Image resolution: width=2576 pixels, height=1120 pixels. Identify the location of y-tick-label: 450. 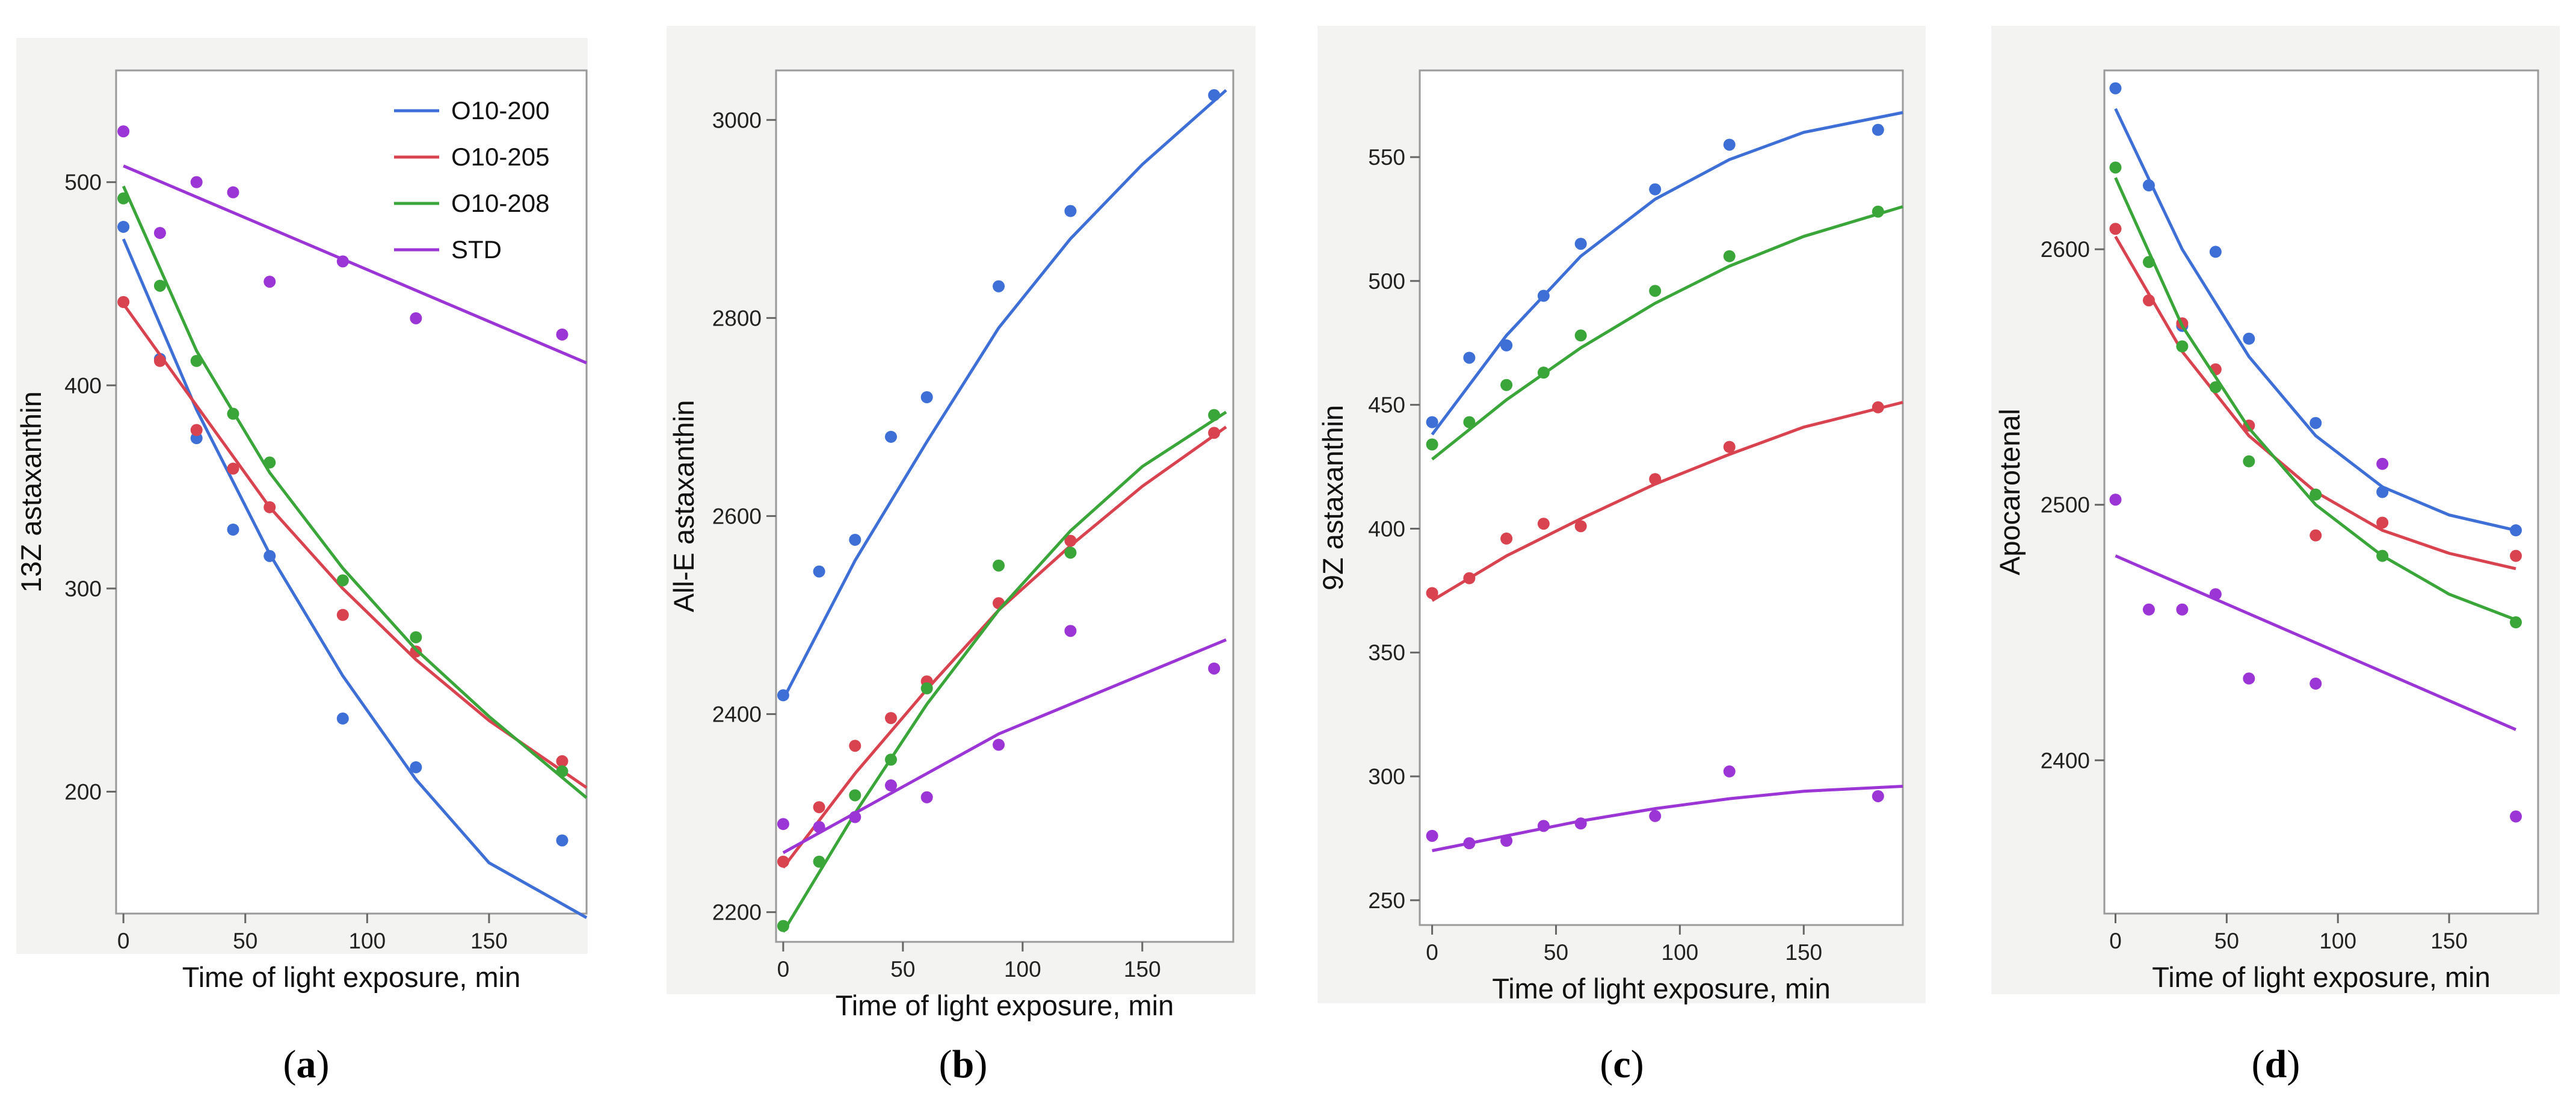
(1386, 405).